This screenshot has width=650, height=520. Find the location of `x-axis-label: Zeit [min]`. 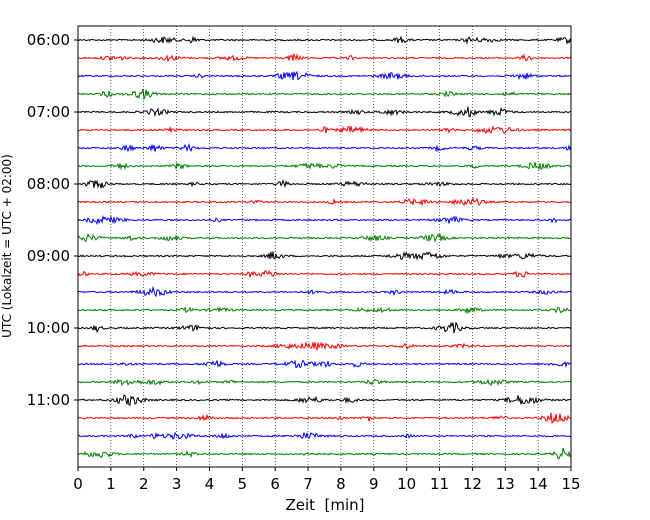

x-axis-label: Zeit [min] is located at coordinates (324, 505).